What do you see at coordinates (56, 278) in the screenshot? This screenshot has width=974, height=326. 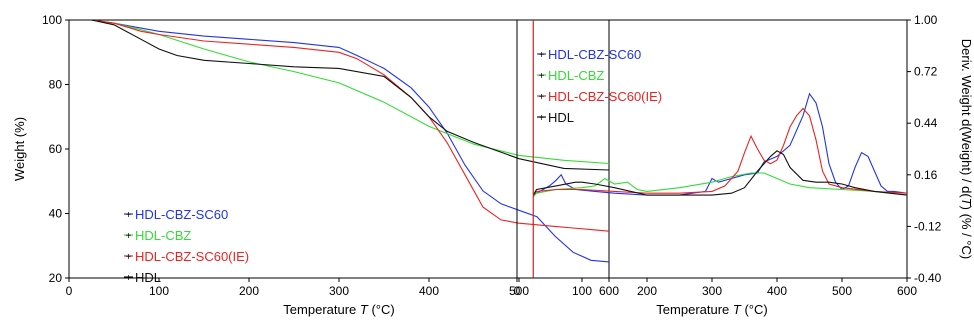 I see `y-tick-label: 20` at bounding box center [56, 278].